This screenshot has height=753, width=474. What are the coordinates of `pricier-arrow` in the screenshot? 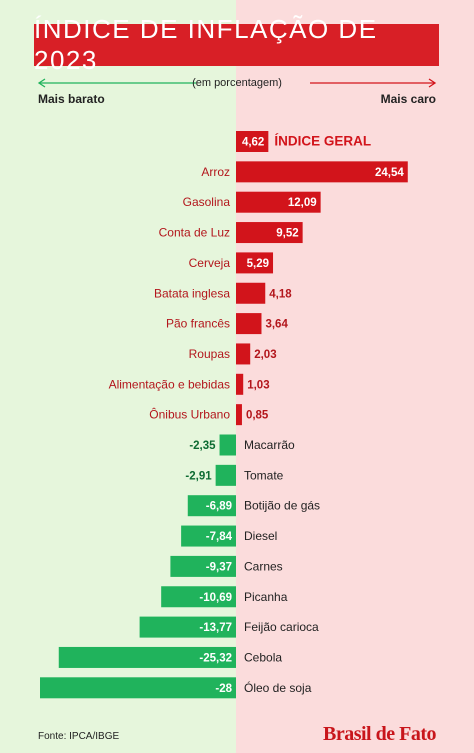 It's located at (373, 83).